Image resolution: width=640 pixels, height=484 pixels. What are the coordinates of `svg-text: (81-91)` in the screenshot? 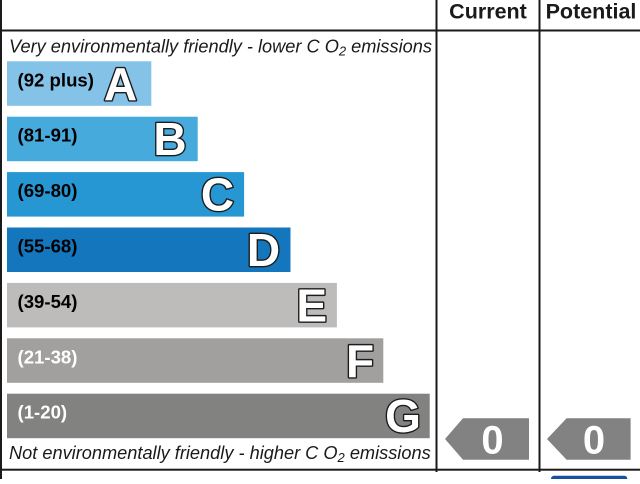 It's located at (48, 135).